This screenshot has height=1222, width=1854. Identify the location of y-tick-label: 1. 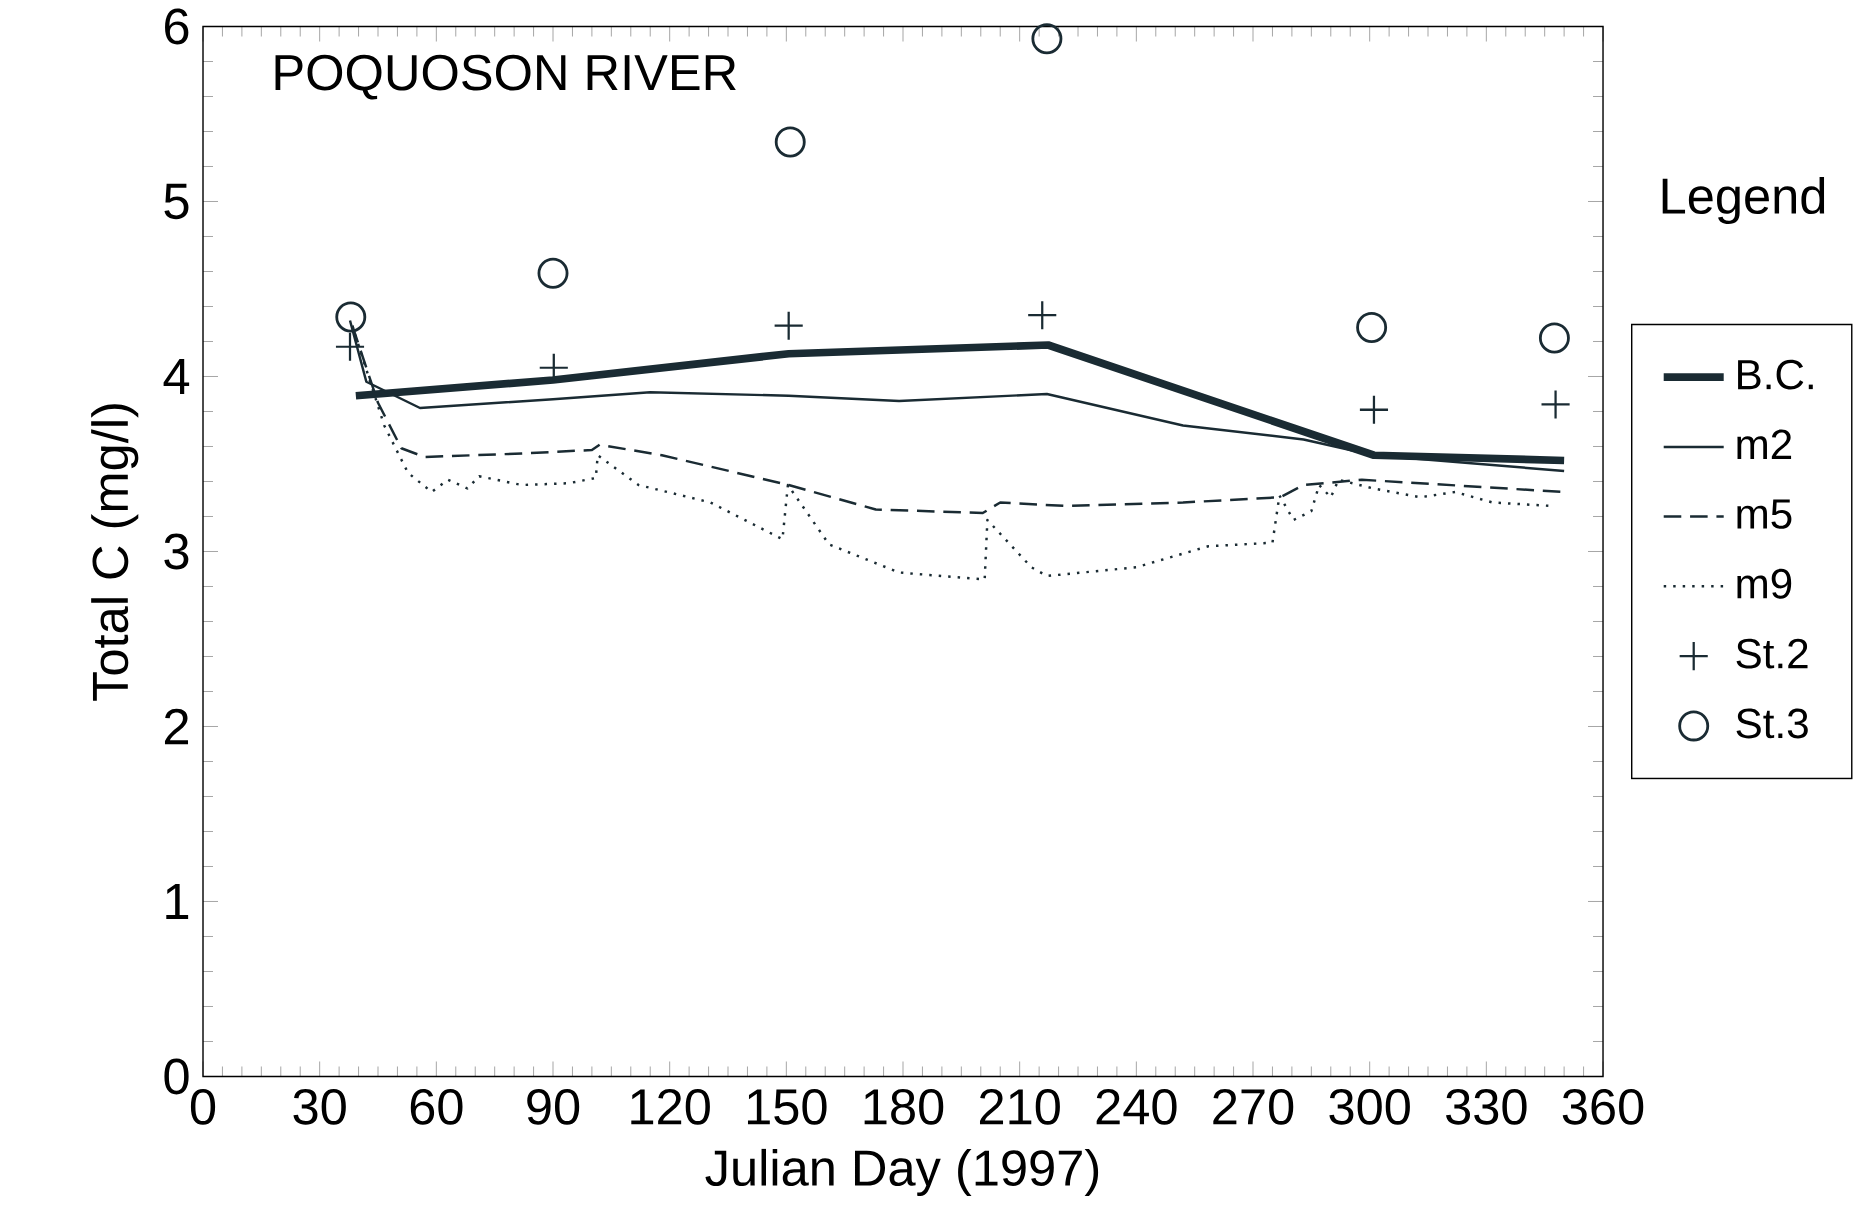
(177, 901).